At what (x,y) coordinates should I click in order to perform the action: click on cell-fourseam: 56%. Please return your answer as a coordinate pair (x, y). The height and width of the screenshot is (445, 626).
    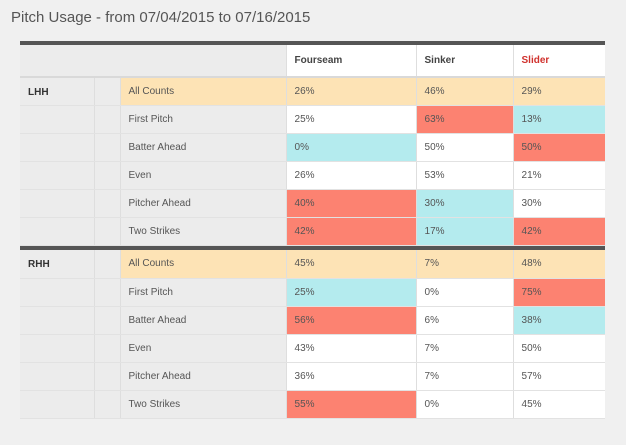
    Looking at the image, I should click on (351, 320).